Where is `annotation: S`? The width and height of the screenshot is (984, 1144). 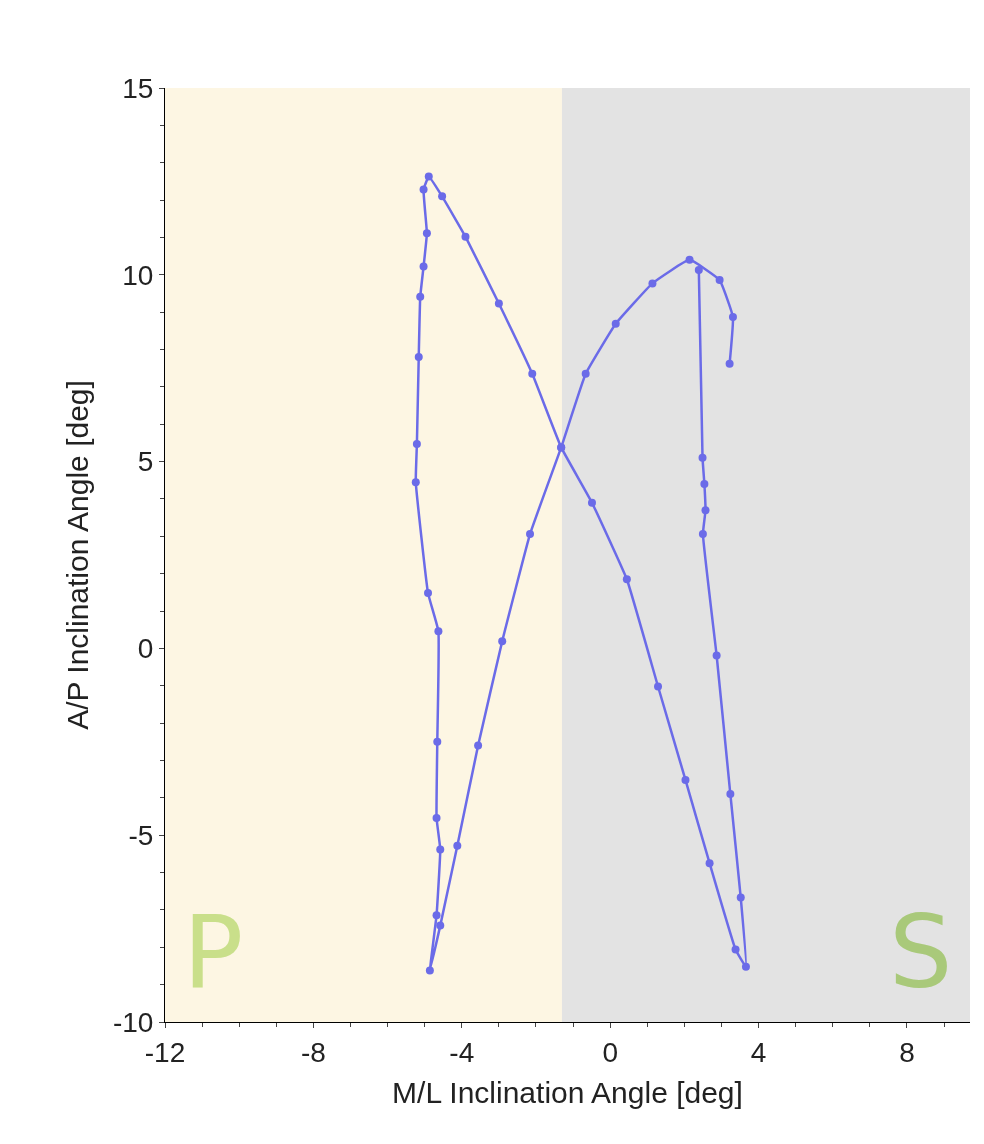 annotation: S is located at coordinates (921, 952).